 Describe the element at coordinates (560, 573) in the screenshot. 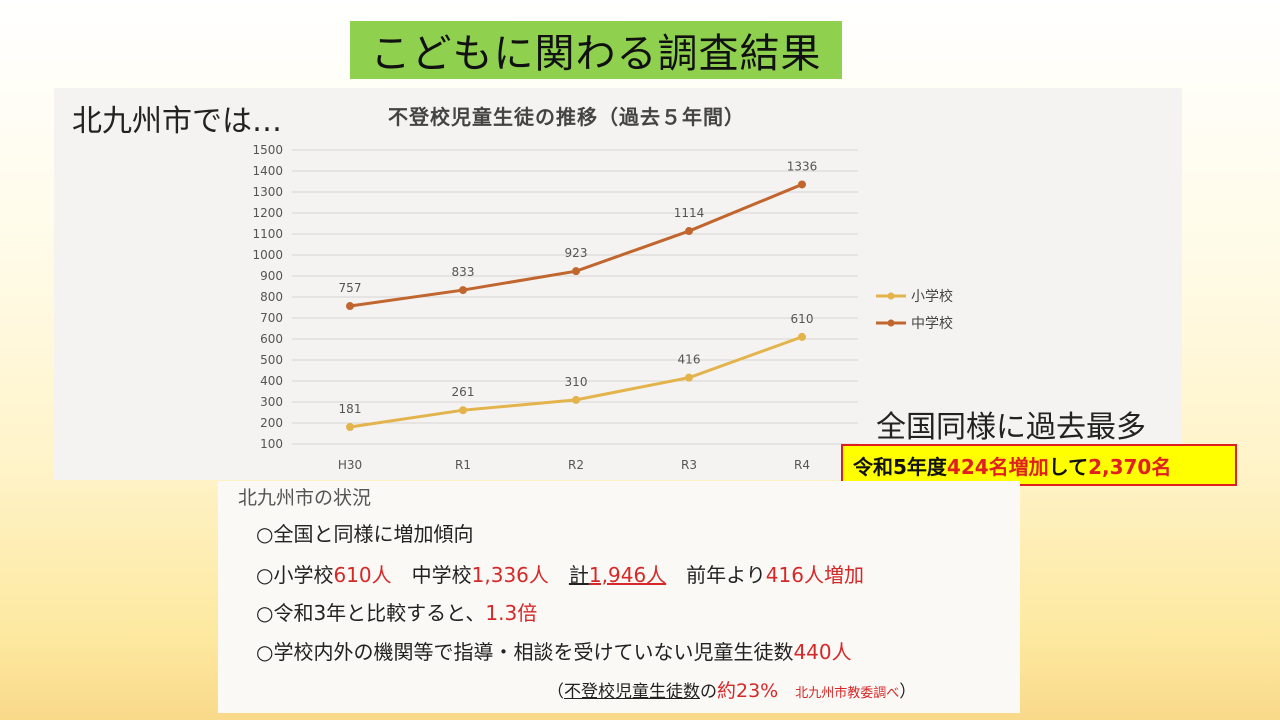

I see `status-line-2: ○小学校610人 中学校1,336人 計1,946人 前年より416人増加` at that location.